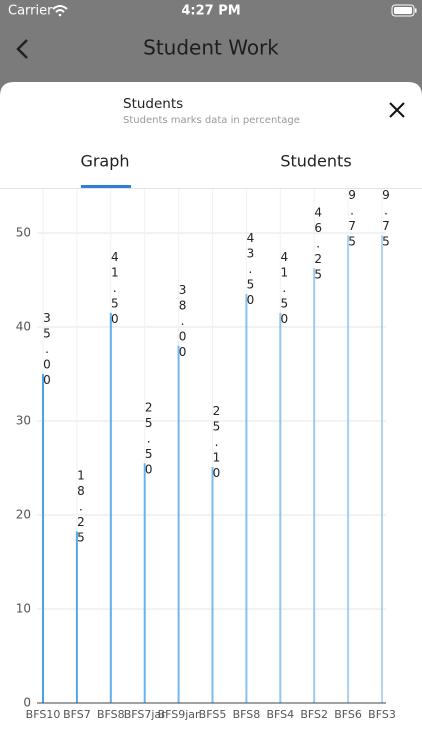 This screenshot has height=750, width=422. I want to click on x-tick-label: BFS10, so click(43, 714).